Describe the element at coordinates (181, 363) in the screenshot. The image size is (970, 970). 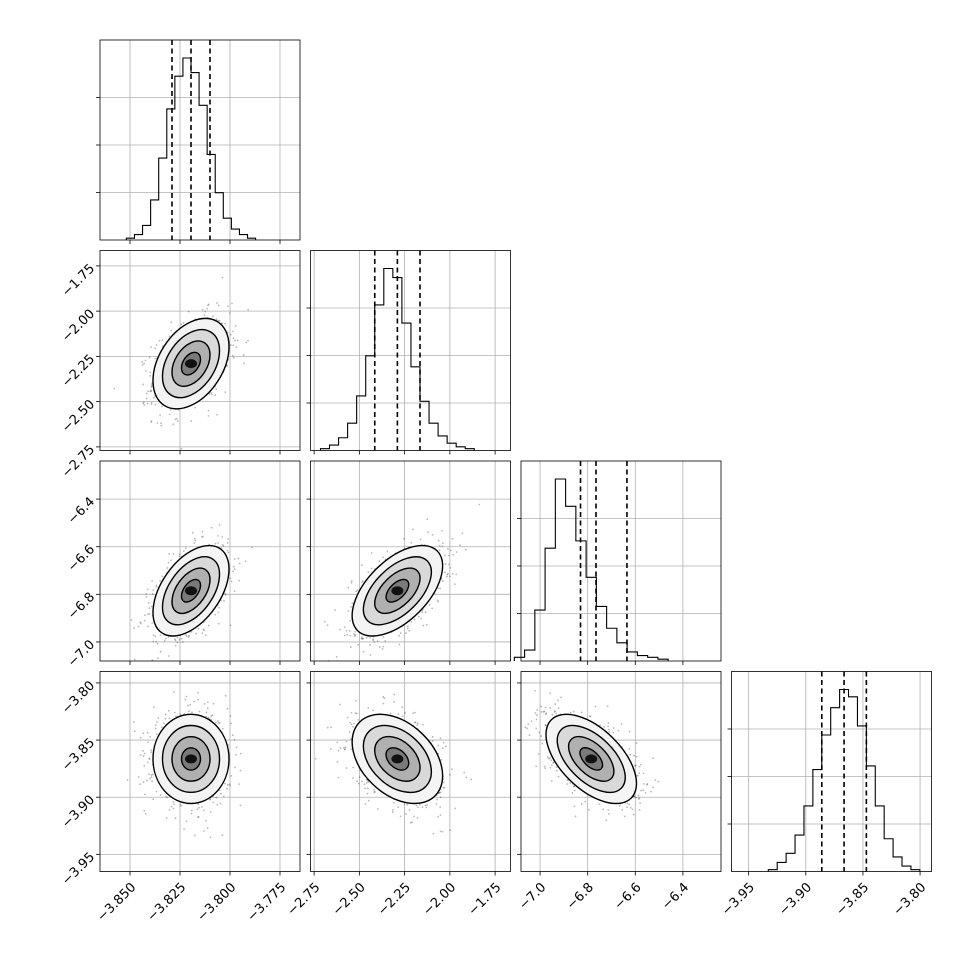
I see `density-layer` at that location.